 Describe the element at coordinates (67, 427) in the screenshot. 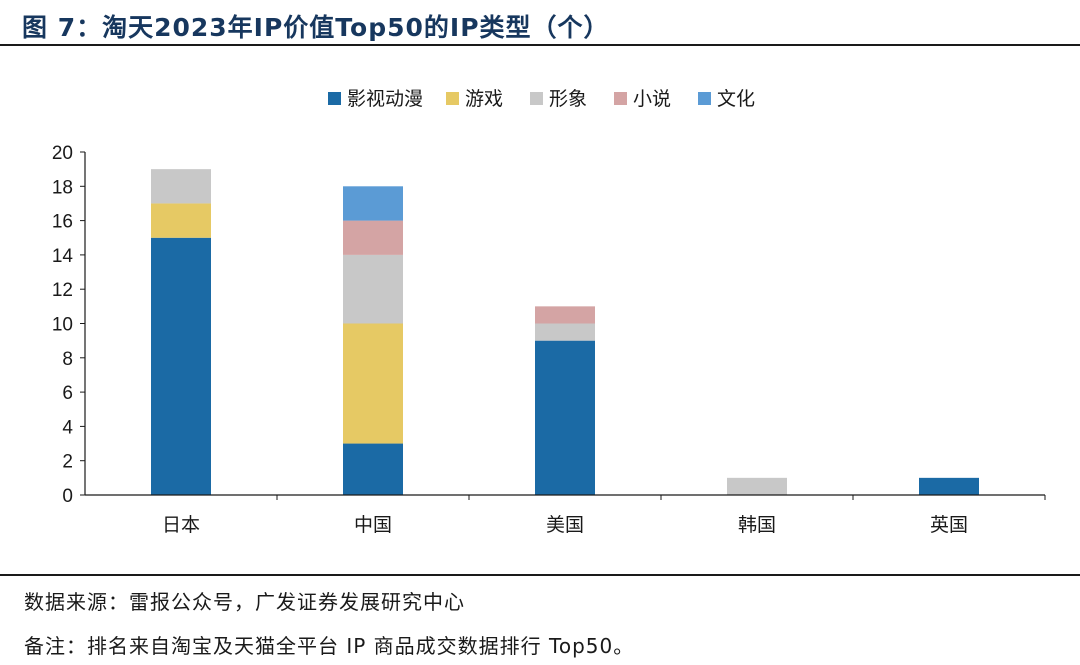

I see `y-tick-label: 4` at that location.